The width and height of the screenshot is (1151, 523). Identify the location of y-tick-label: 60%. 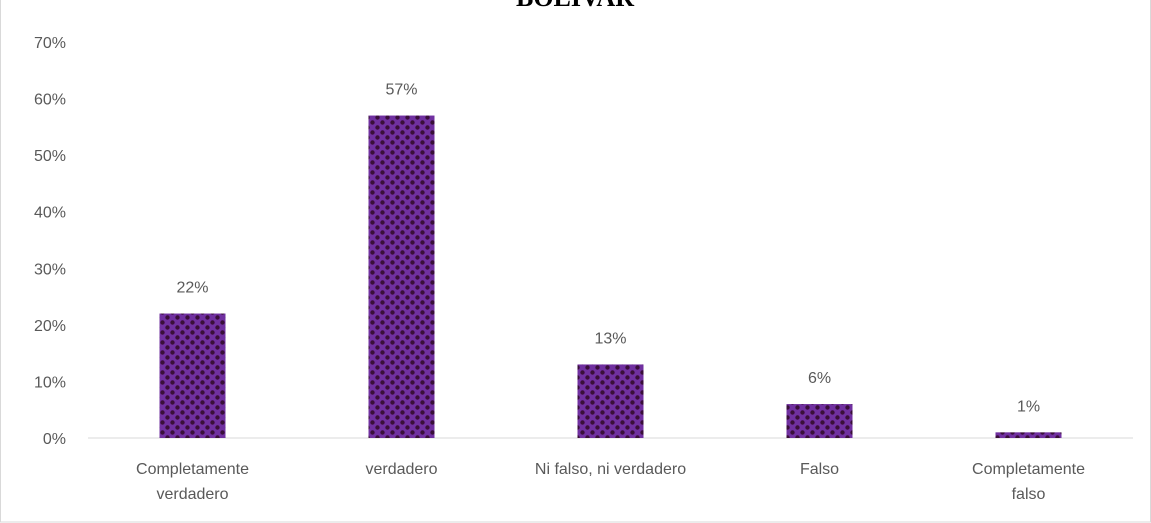
(50, 100).